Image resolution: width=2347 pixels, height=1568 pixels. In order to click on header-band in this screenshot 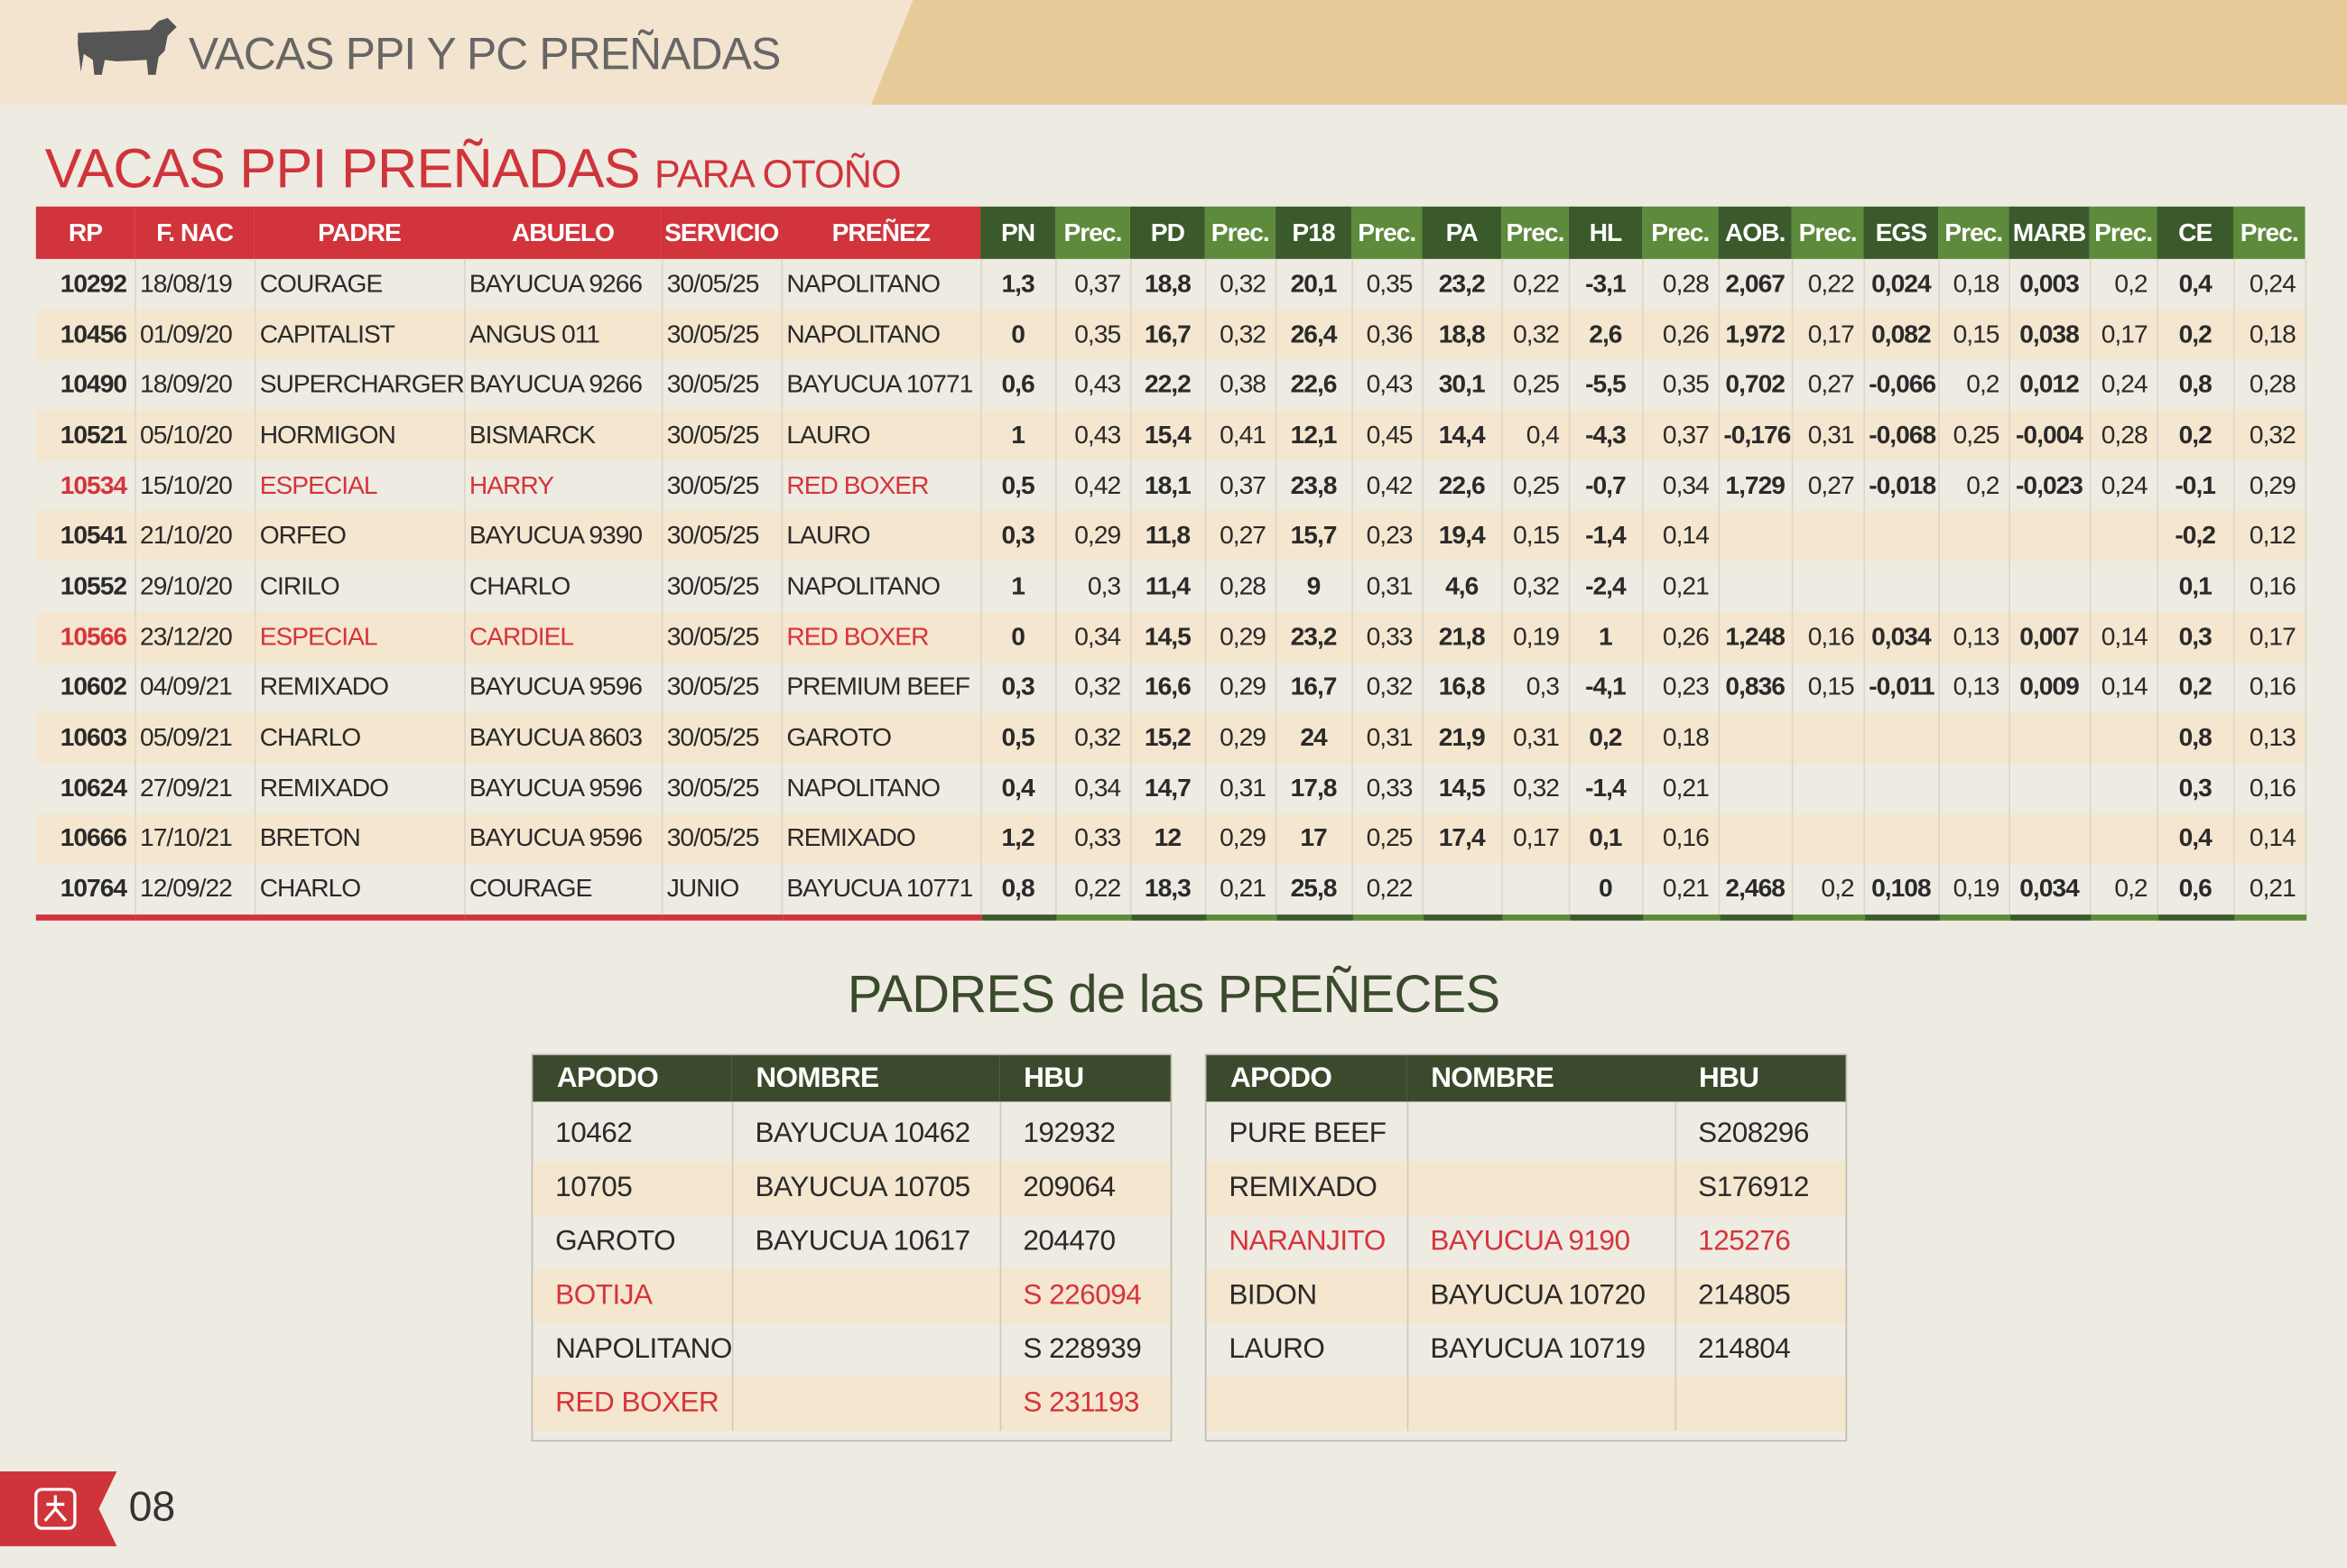, I will do `click(1173, 53)`.